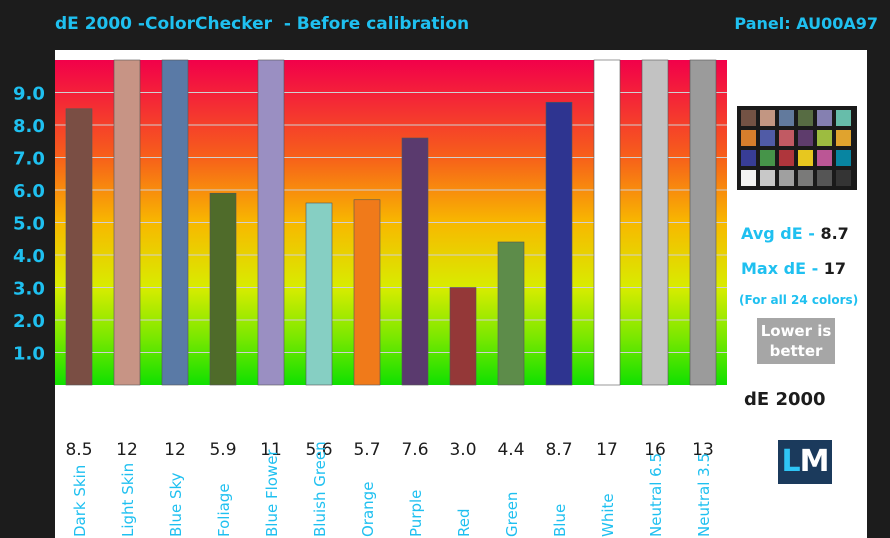 The width and height of the screenshot is (890, 538). Describe the element at coordinates (29, 159) in the screenshot. I see `y-tick-label: 7.0` at that location.